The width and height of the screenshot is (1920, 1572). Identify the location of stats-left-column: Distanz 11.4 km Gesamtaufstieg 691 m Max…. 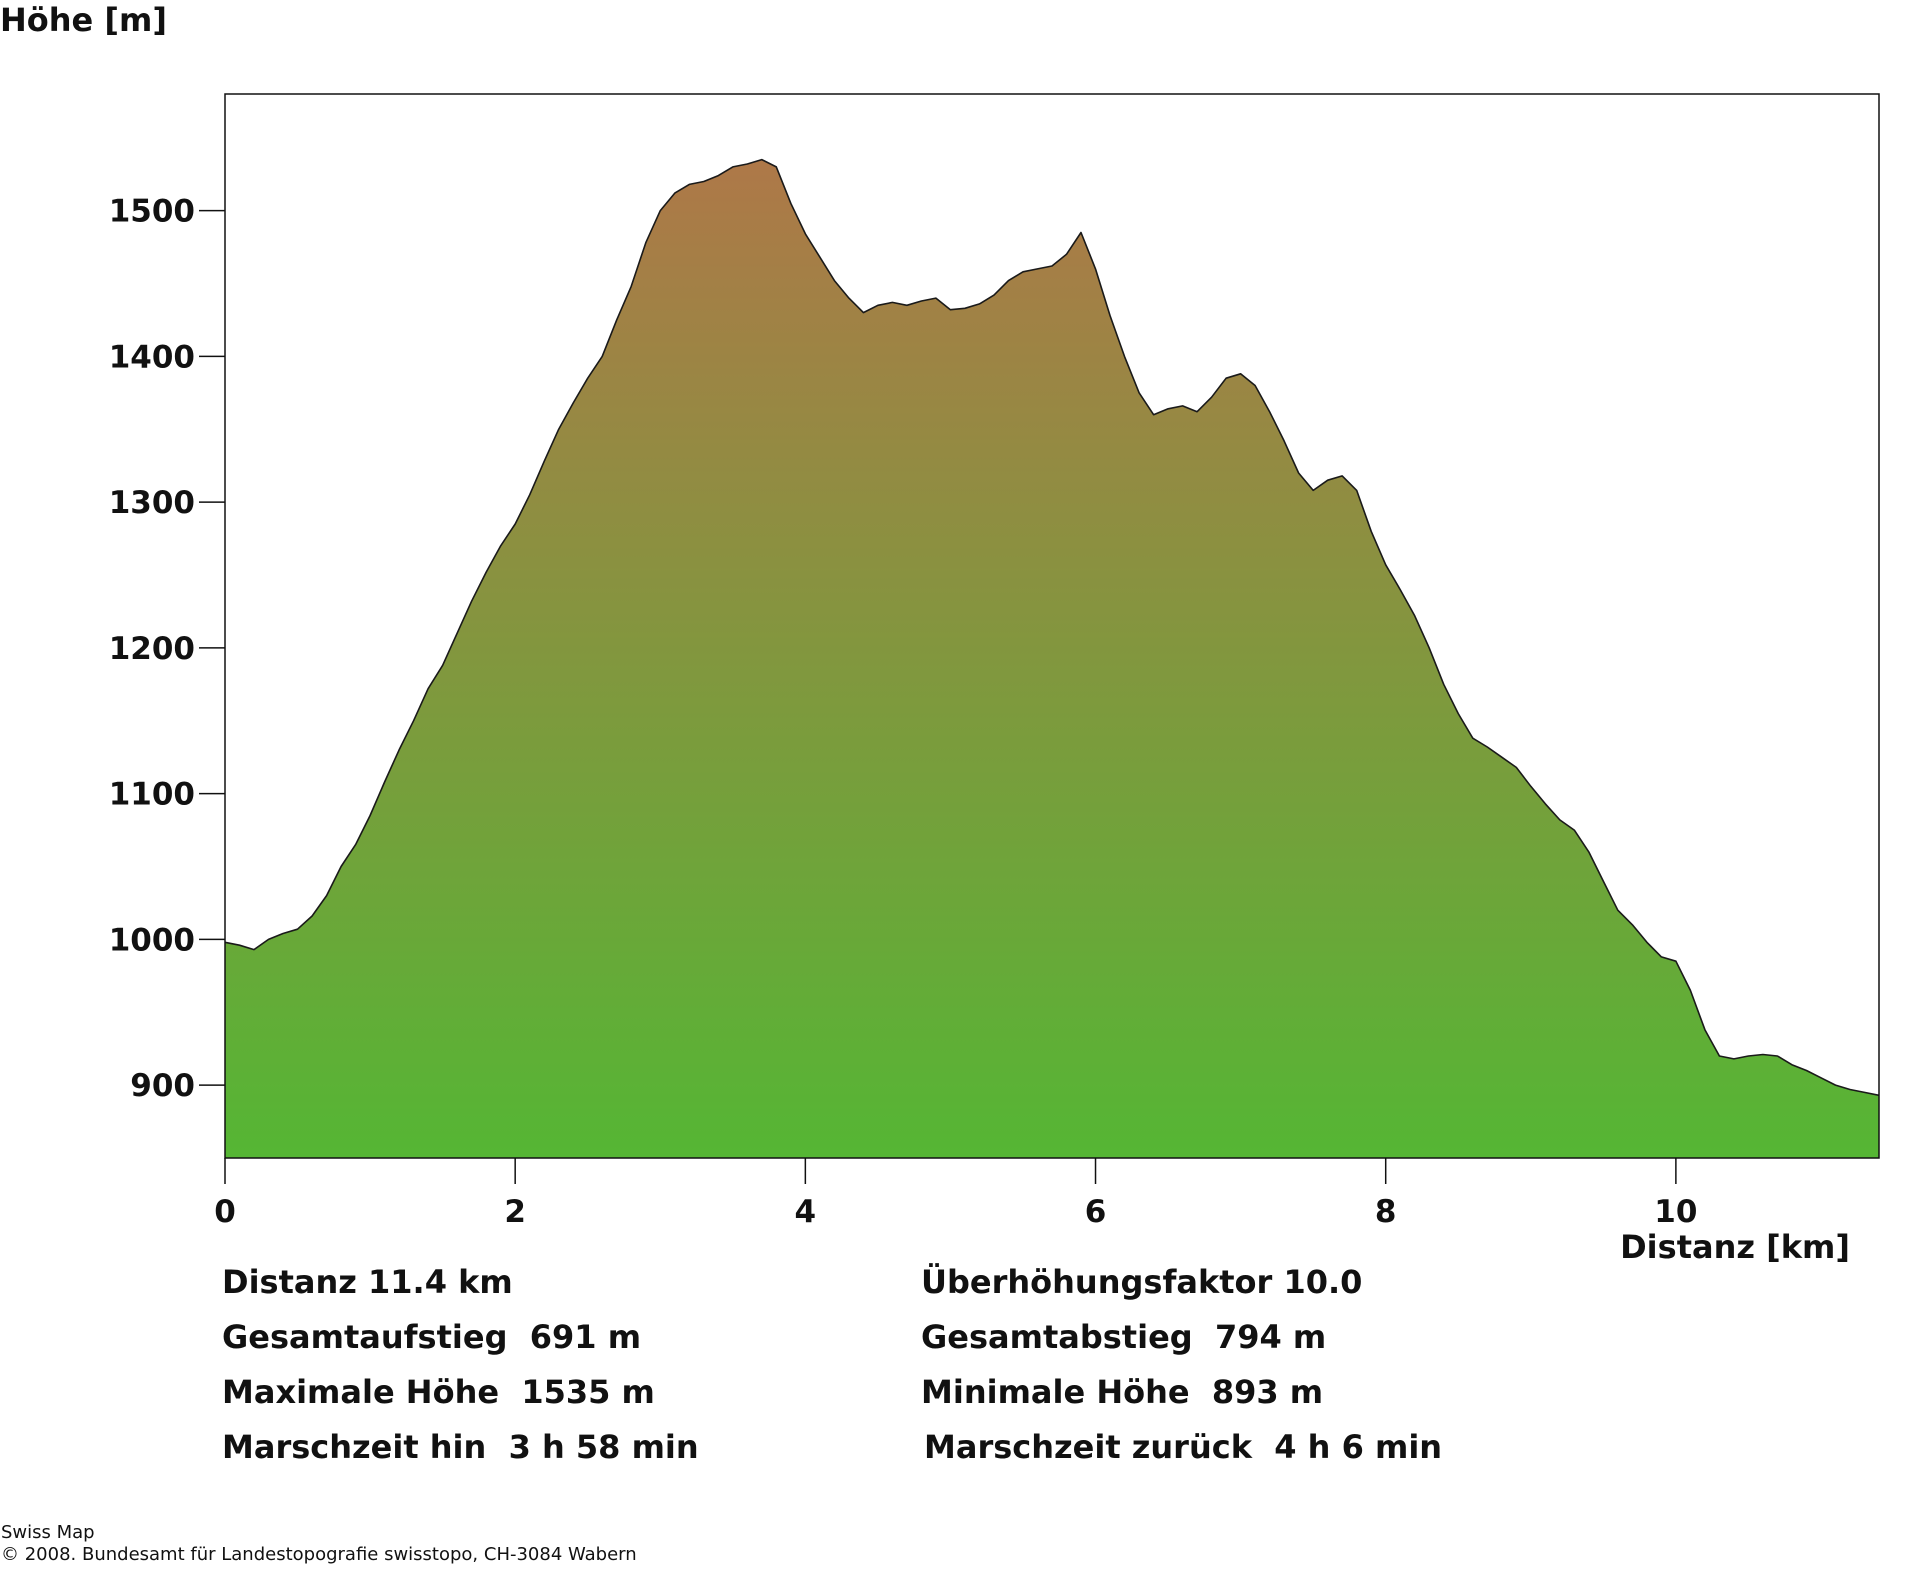
(460, 1364).